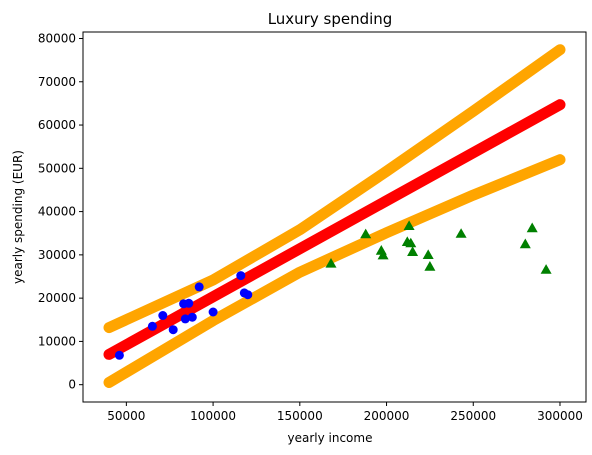  Describe the element at coordinates (57, 341) in the screenshot. I see `y-tick-label: 10000` at that location.